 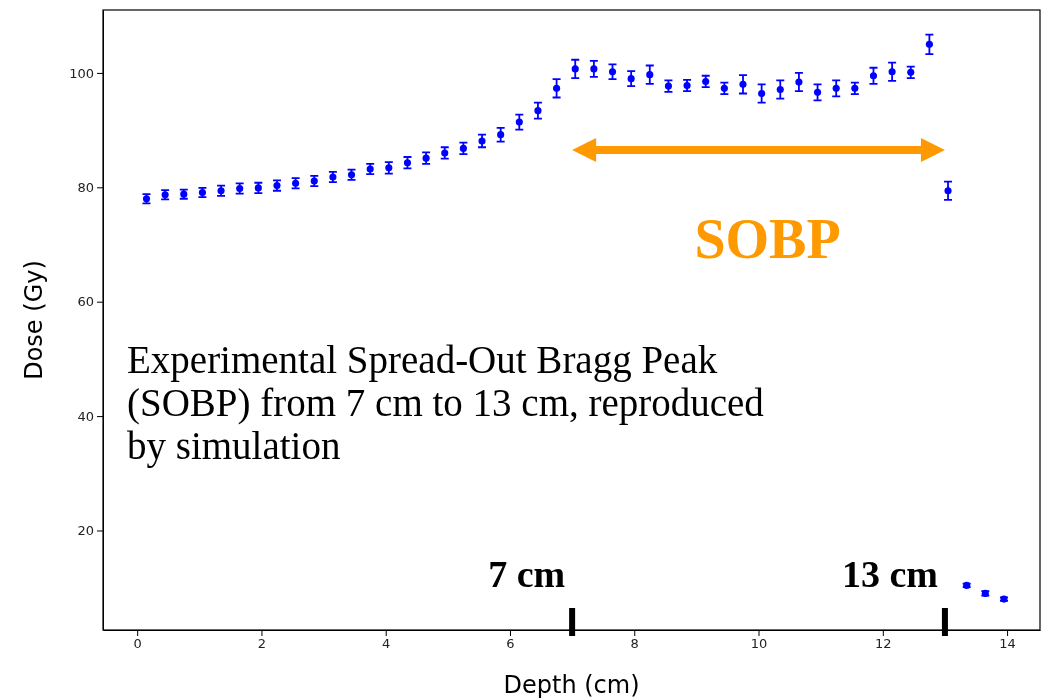 I want to click on y-tick-label: 80, so click(x=85, y=187).